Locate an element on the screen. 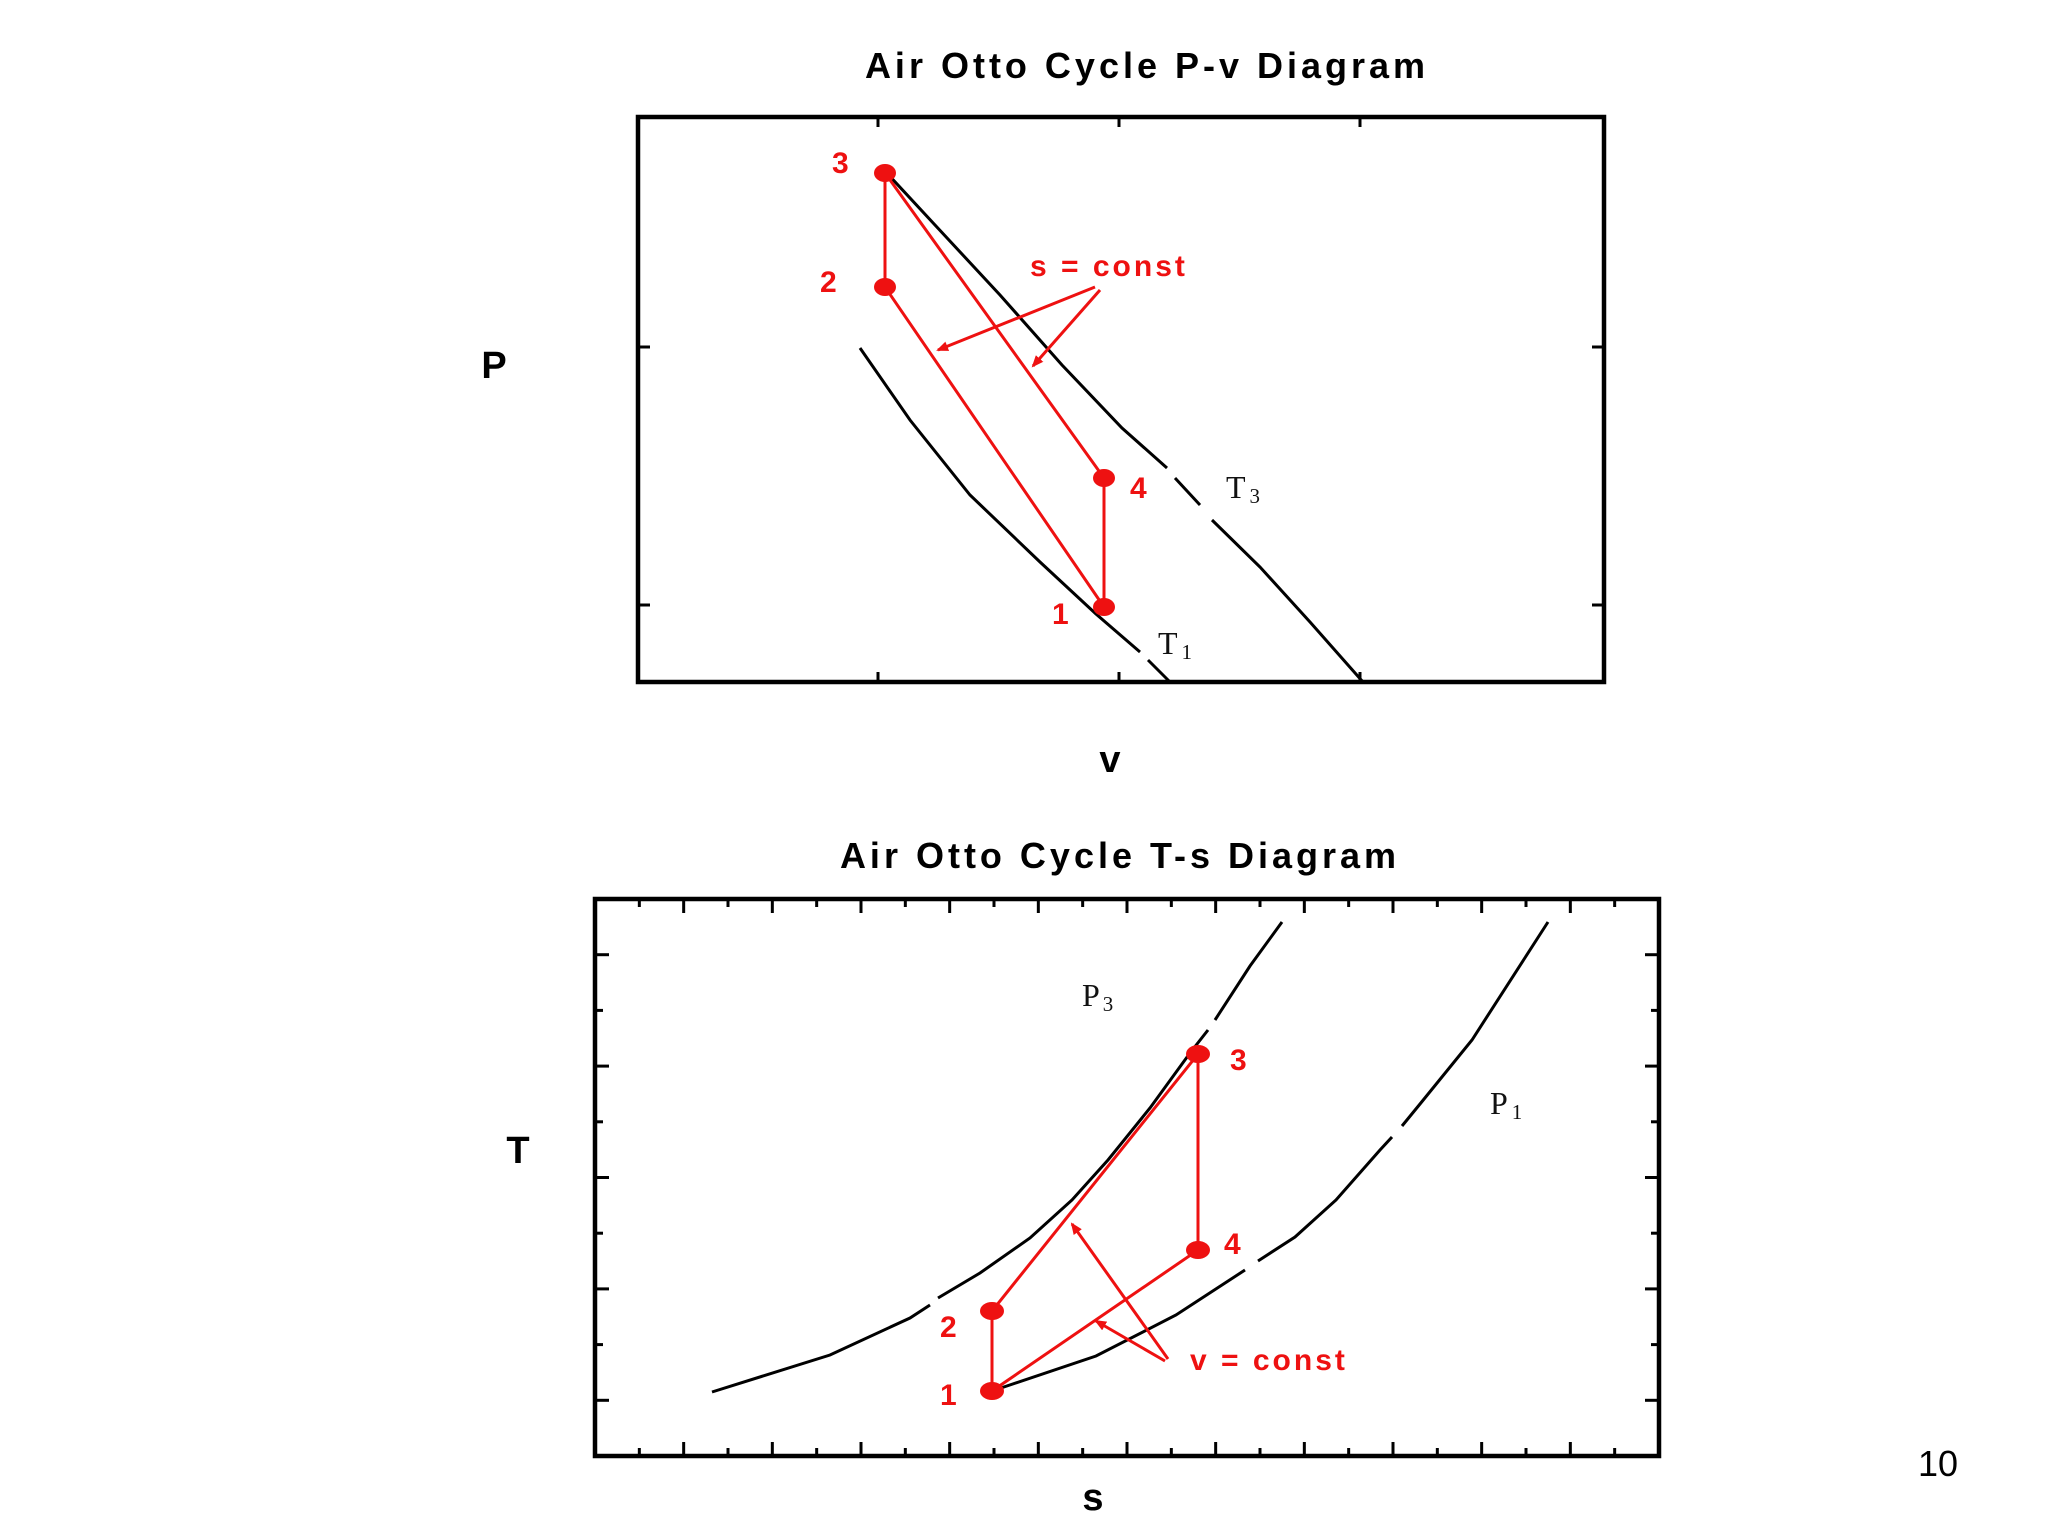 Image resolution: width=2048 pixels, height=1536 pixels. pv-point-label-2: 2 is located at coordinates (828, 282).